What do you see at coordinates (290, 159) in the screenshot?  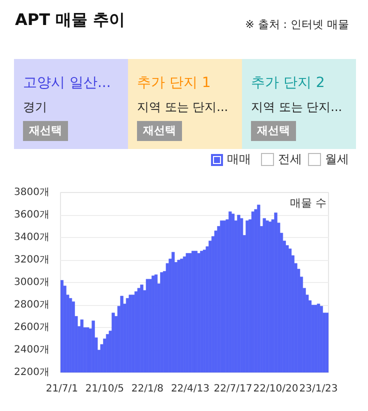 I see `text: 전세` at bounding box center [290, 159].